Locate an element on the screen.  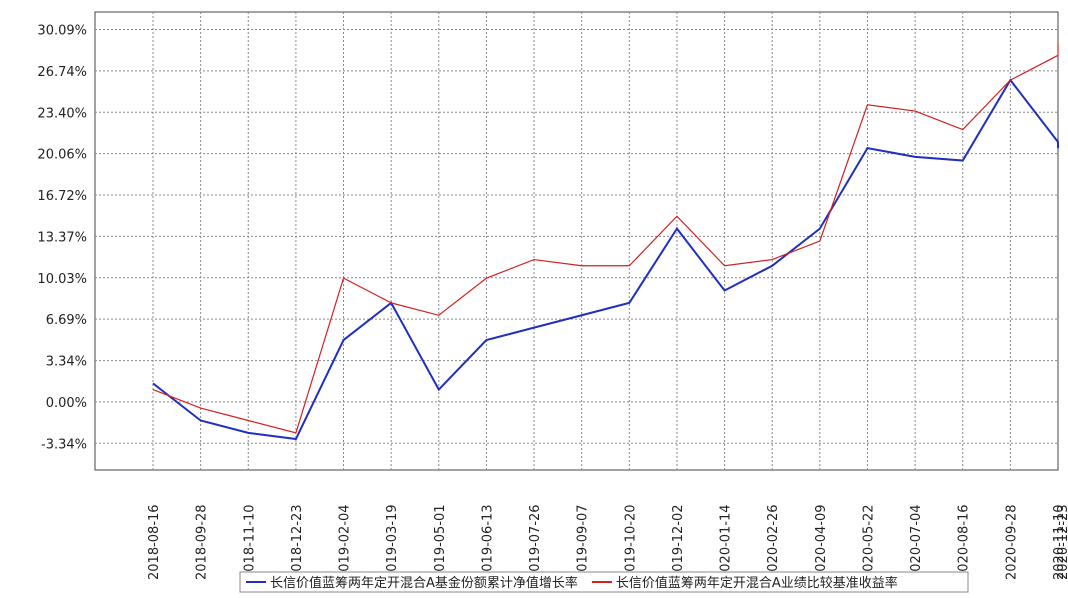
x-tick-label: 2020-08-16 is located at coordinates (964, 542).